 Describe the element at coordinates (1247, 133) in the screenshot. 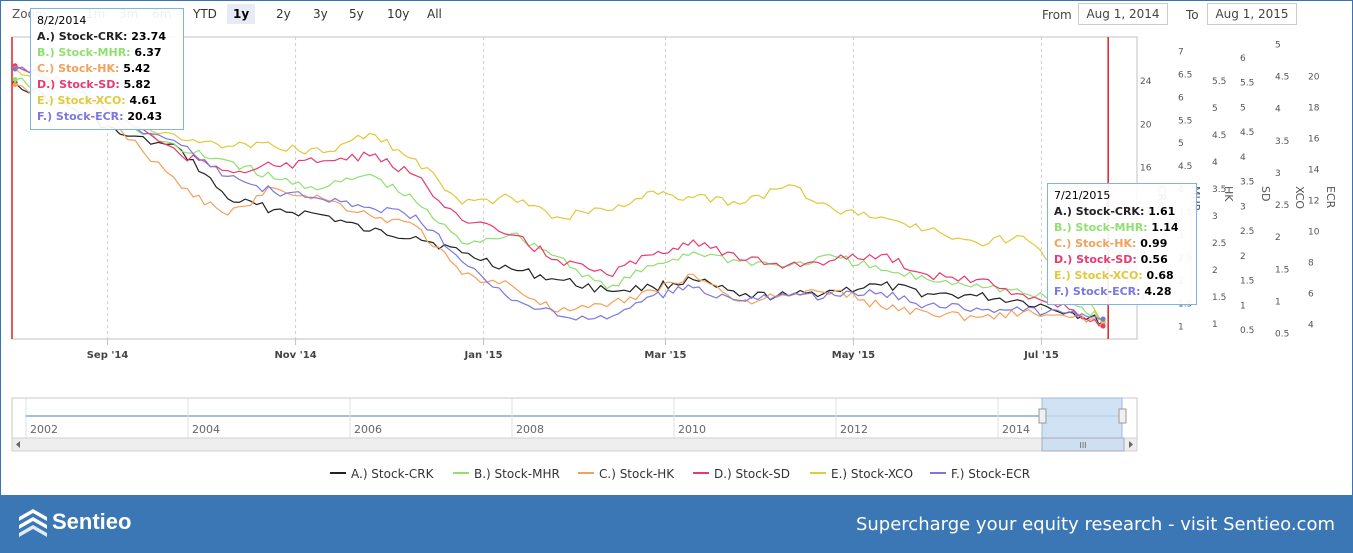

I see `axis-sd-tick-label: 4.5` at that location.